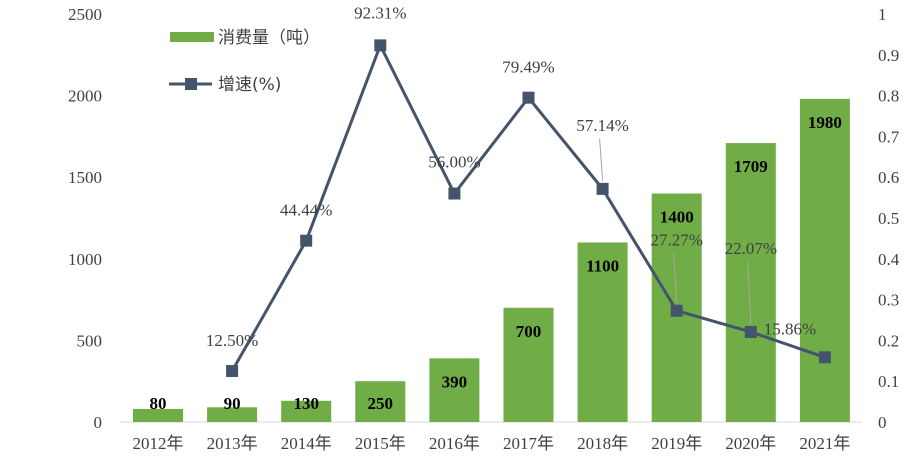 The image size is (914, 457). Describe the element at coordinates (888, 96) in the screenshot. I see `y-right-tick-label: 0.8` at that location.